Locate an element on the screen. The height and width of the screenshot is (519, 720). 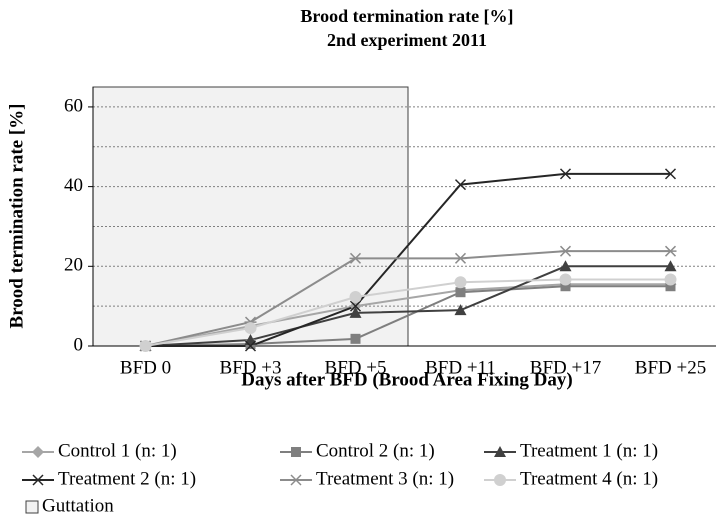
x-tick-label: BFD +25 is located at coordinates (670, 368).